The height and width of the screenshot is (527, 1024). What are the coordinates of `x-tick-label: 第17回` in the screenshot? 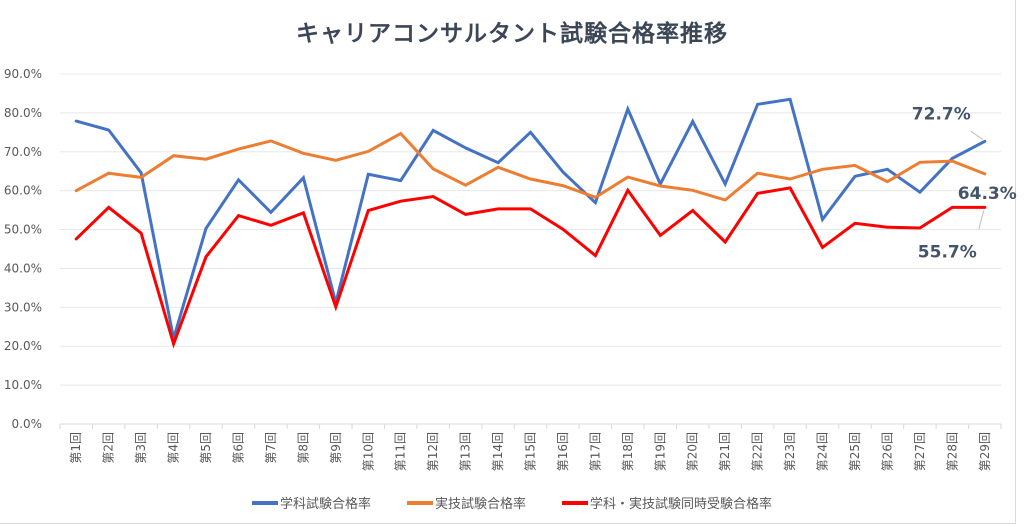 It's located at (595, 451).